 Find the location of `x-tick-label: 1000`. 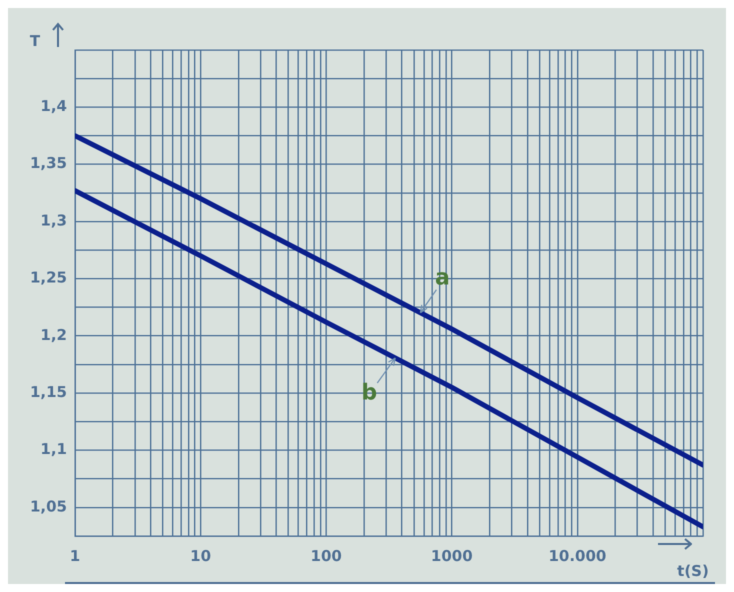

x-tick-label: 1000 is located at coordinates (451, 555).